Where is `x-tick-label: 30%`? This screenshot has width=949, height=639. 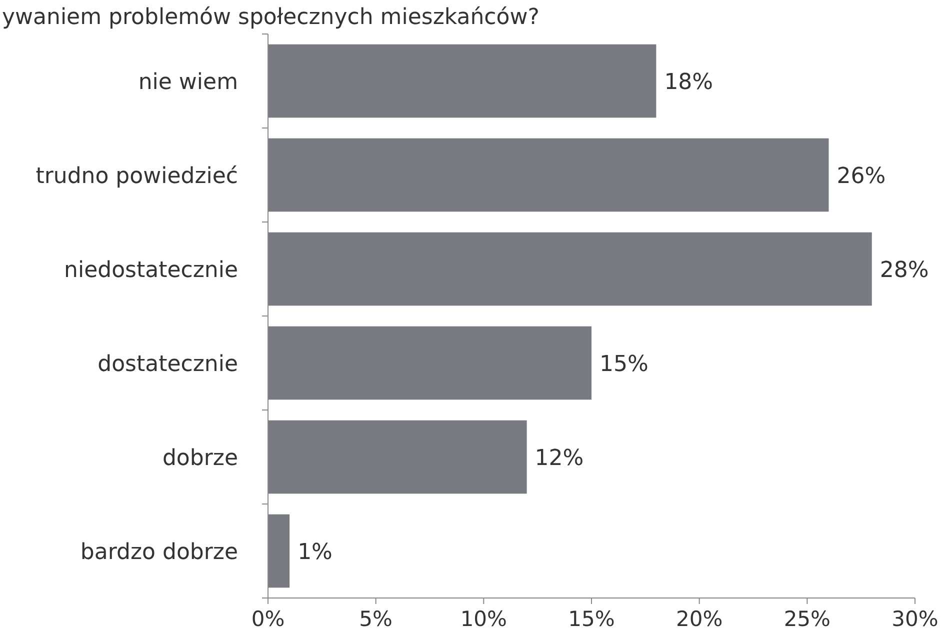
x-tick-label: 30% is located at coordinates (915, 619).